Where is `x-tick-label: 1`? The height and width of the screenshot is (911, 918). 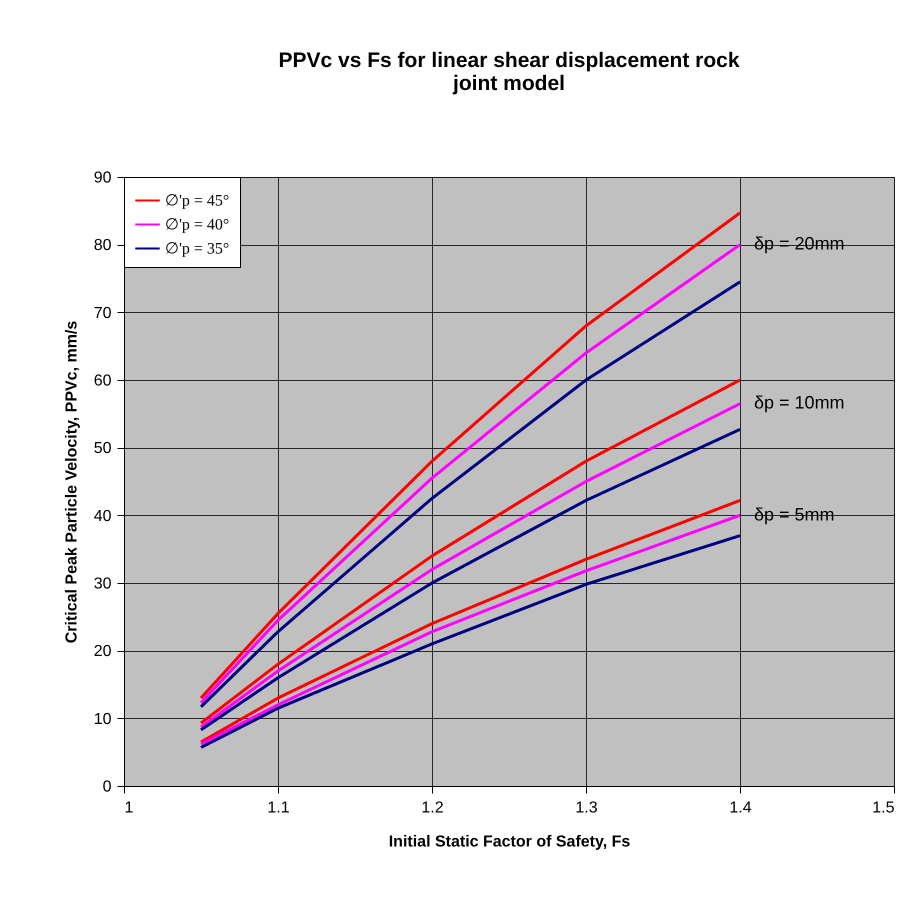 x-tick-label: 1 is located at coordinates (129, 808).